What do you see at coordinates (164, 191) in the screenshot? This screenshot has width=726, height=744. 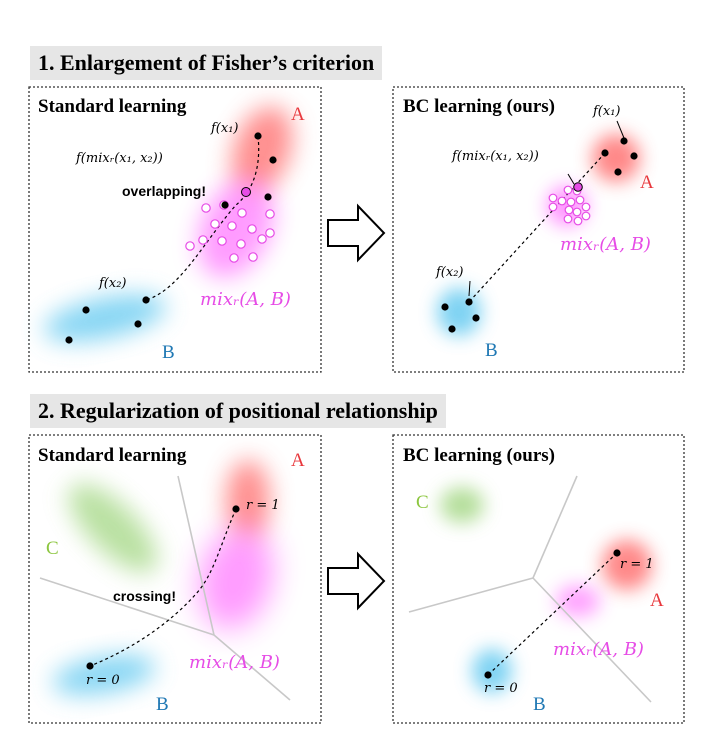 I see `overlap-note: overlapping!` at bounding box center [164, 191].